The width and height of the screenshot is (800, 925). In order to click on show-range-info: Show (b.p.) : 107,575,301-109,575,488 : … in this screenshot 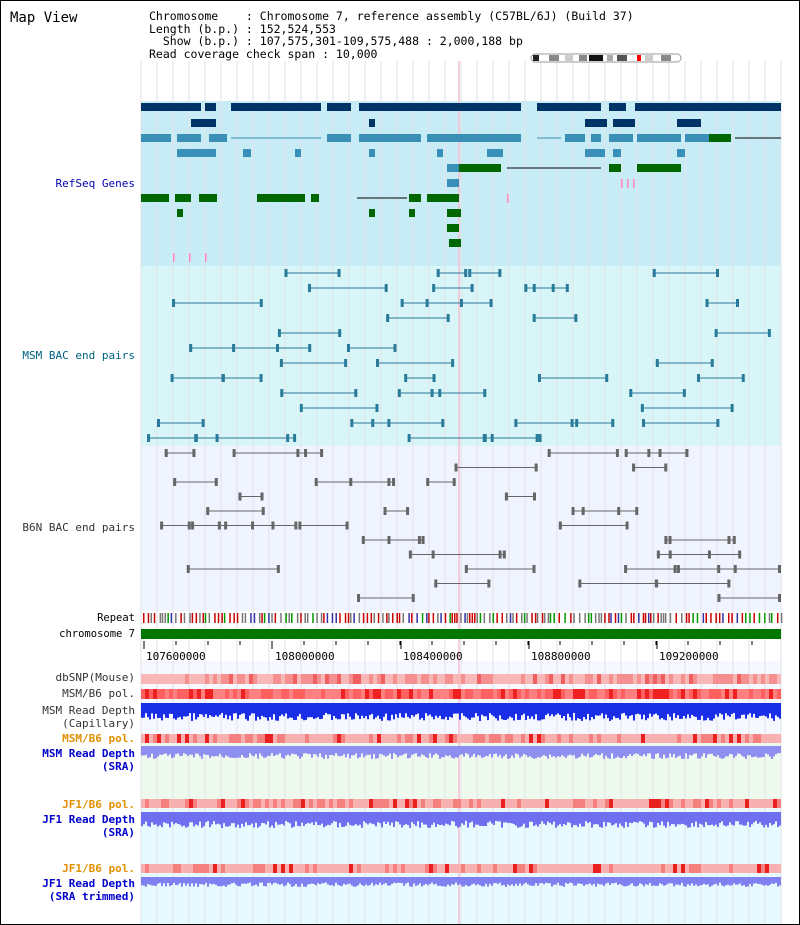, I will do `click(336, 41)`.